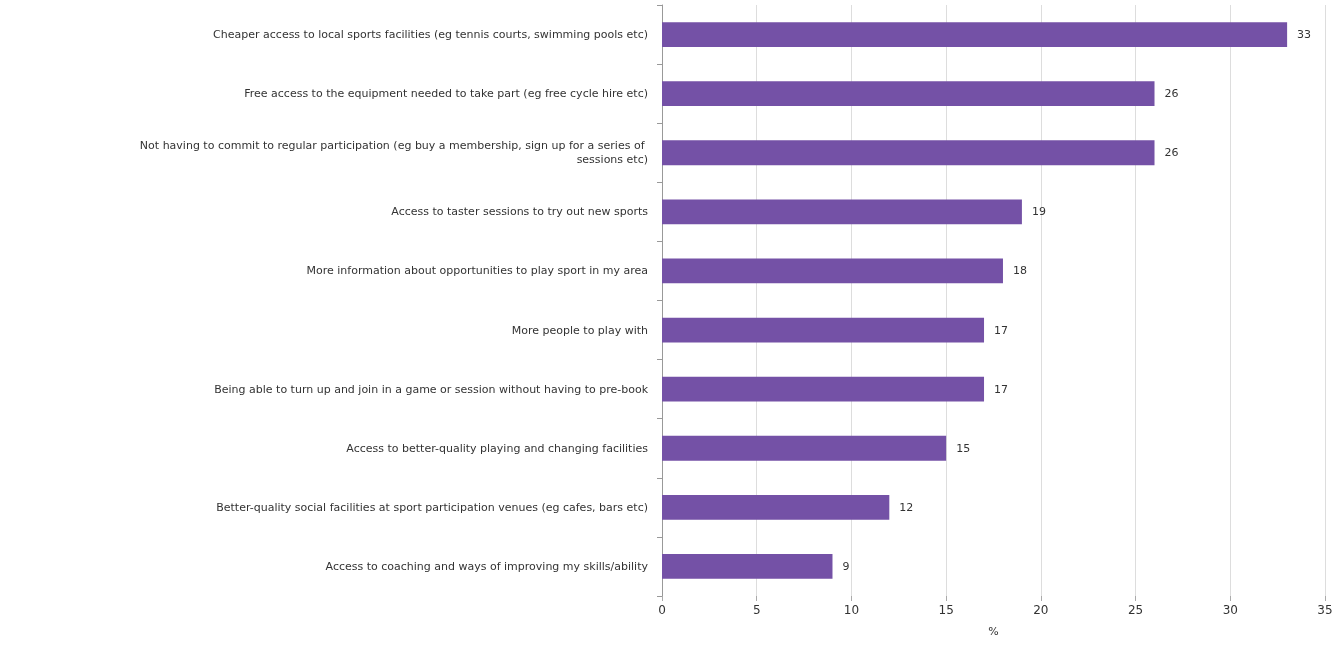 This screenshot has height=651, width=1337. Describe the element at coordinates (846, 566) in the screenshot. I see `data-label: 9` at that location.